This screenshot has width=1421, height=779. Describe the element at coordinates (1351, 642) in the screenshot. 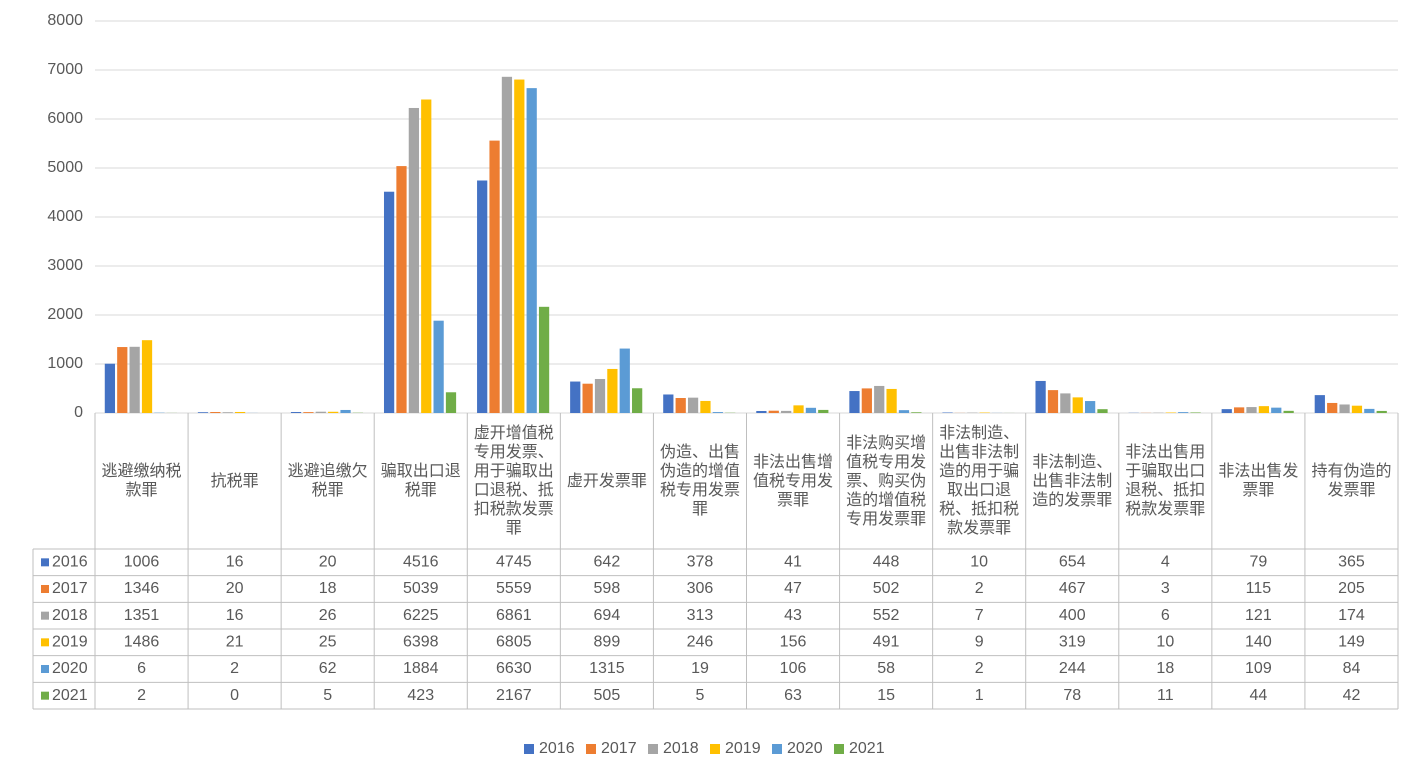

I see `table-value: 149` at that location.